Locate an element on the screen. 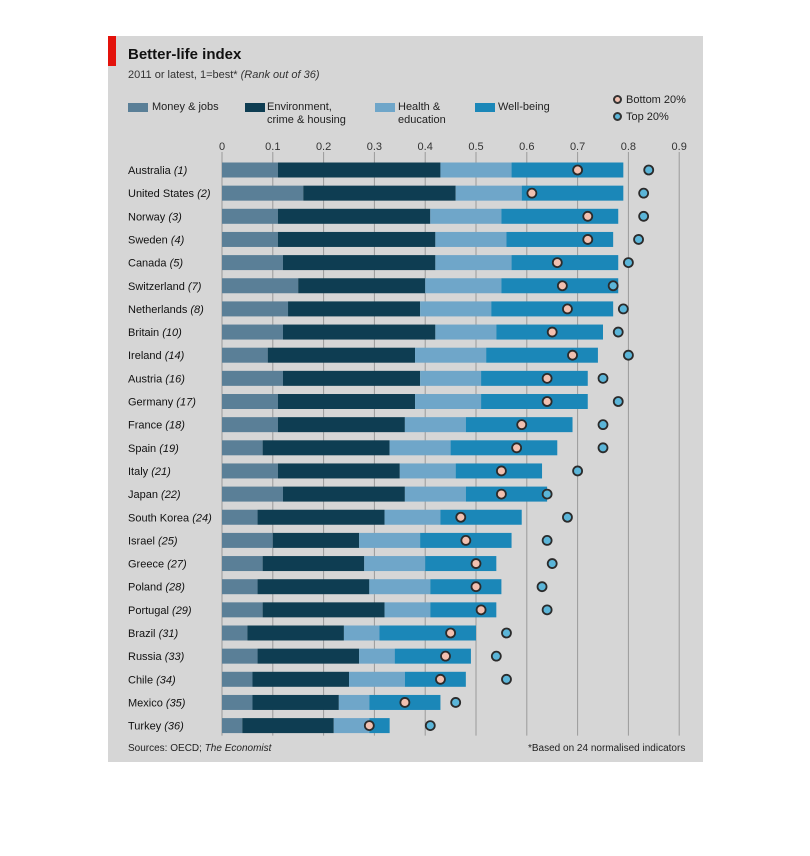 The image size is (810, 856). legend-health-line2: education is located at coordinates (422, 120).